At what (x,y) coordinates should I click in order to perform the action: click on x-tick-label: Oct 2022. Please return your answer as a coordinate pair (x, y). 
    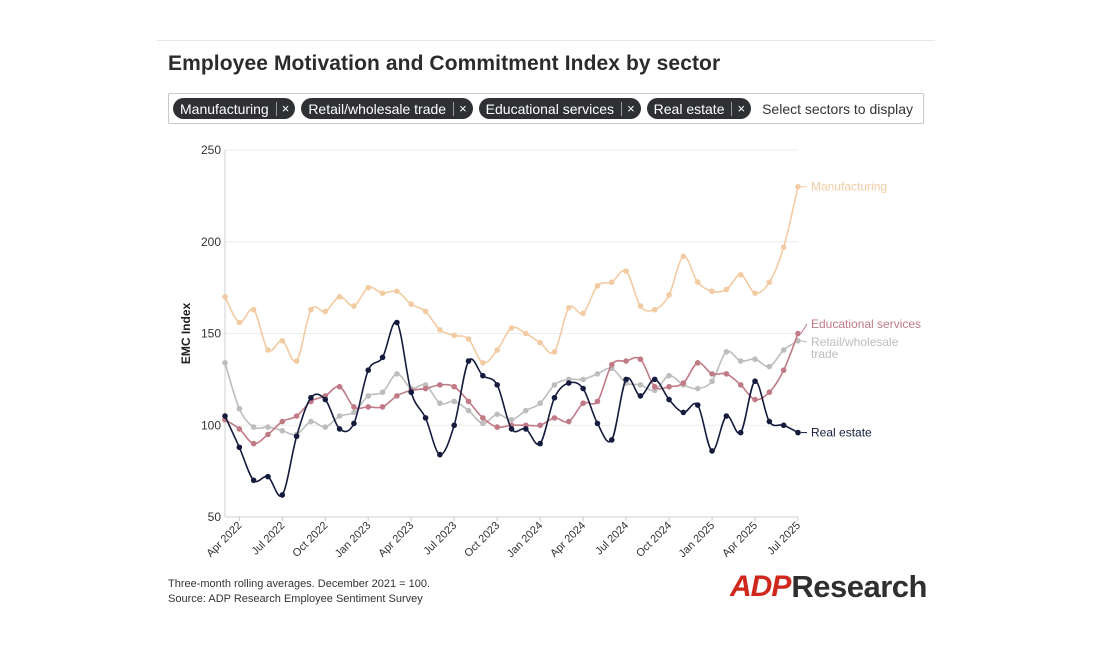
    Looking at the image, I should click on (310, 540).